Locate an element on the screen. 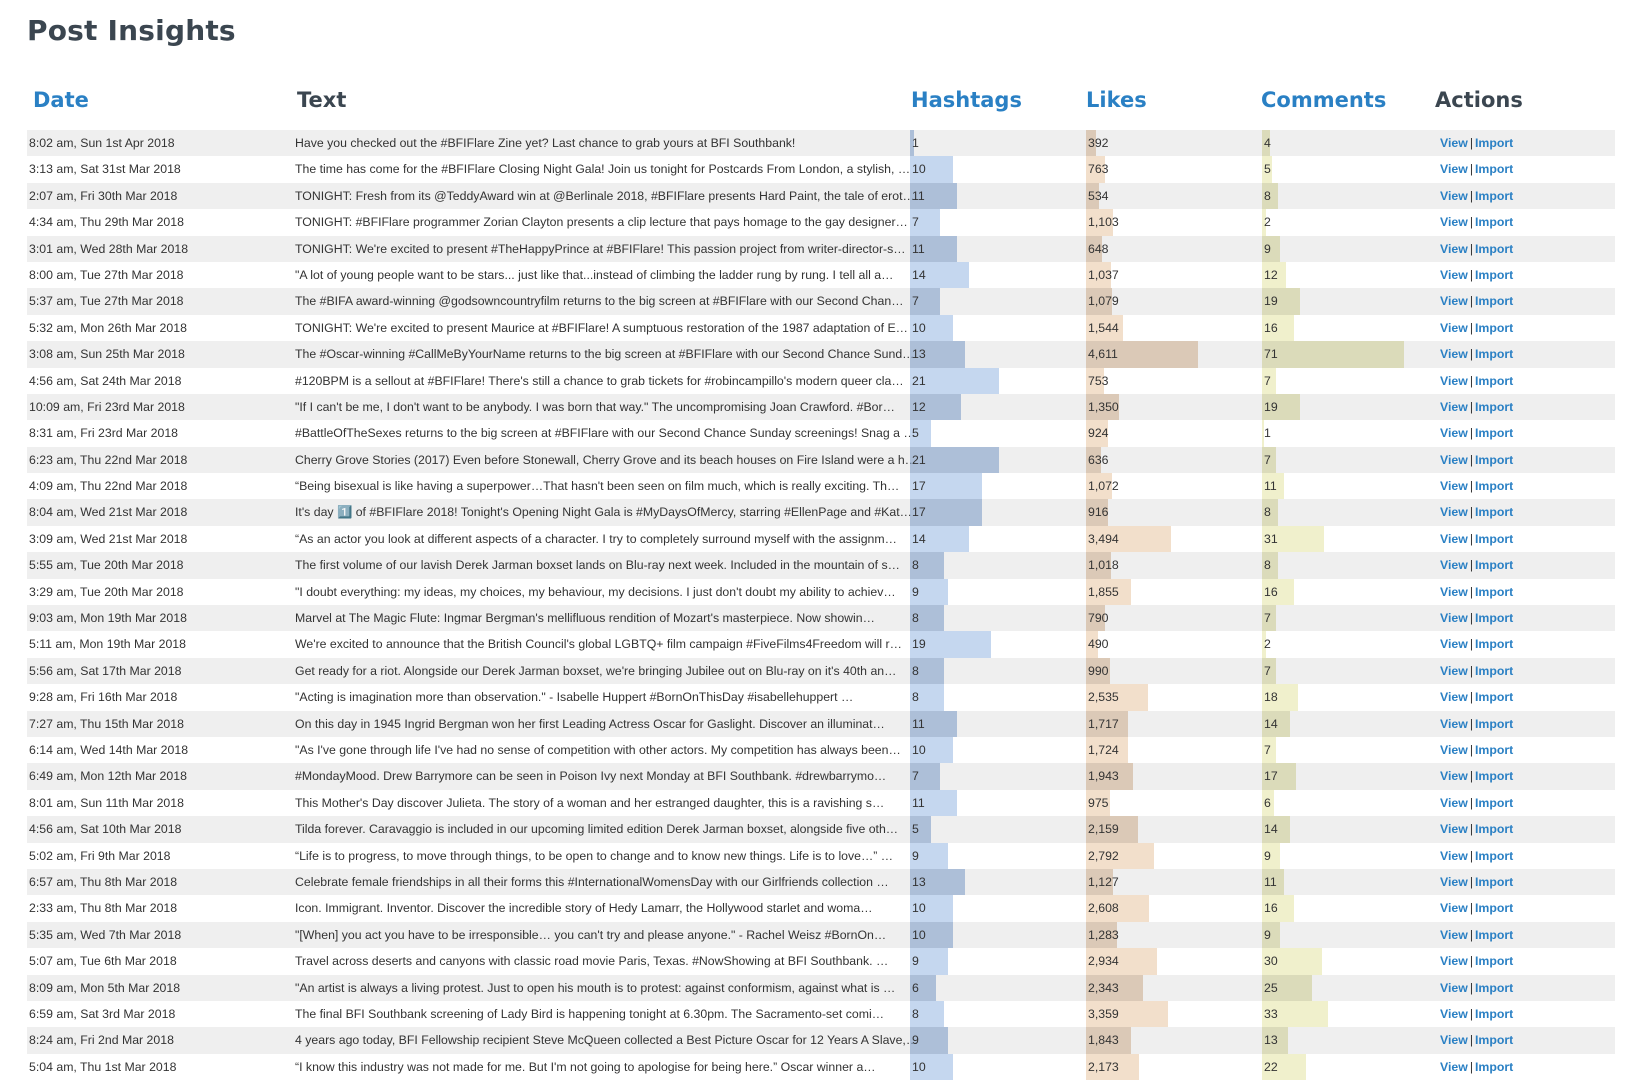 The image size is (1630, 1080). likes-value: 1,843 is located at coordinates (1103, 1040).